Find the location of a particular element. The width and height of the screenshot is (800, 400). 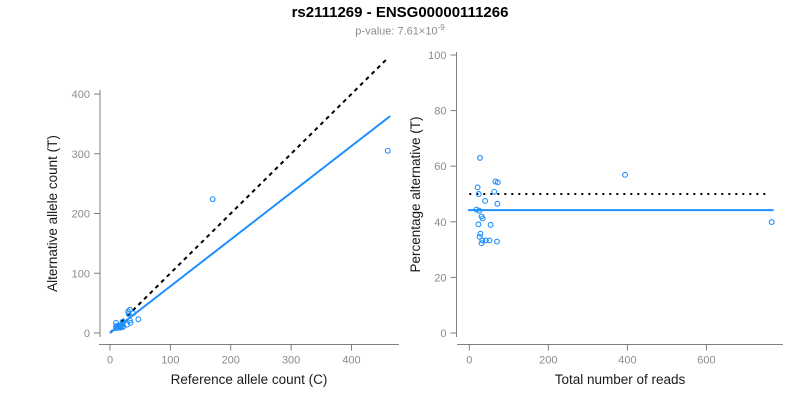

figure-subtitle: p-value: 7.61×10-9 is located at coordinates (400, 30).